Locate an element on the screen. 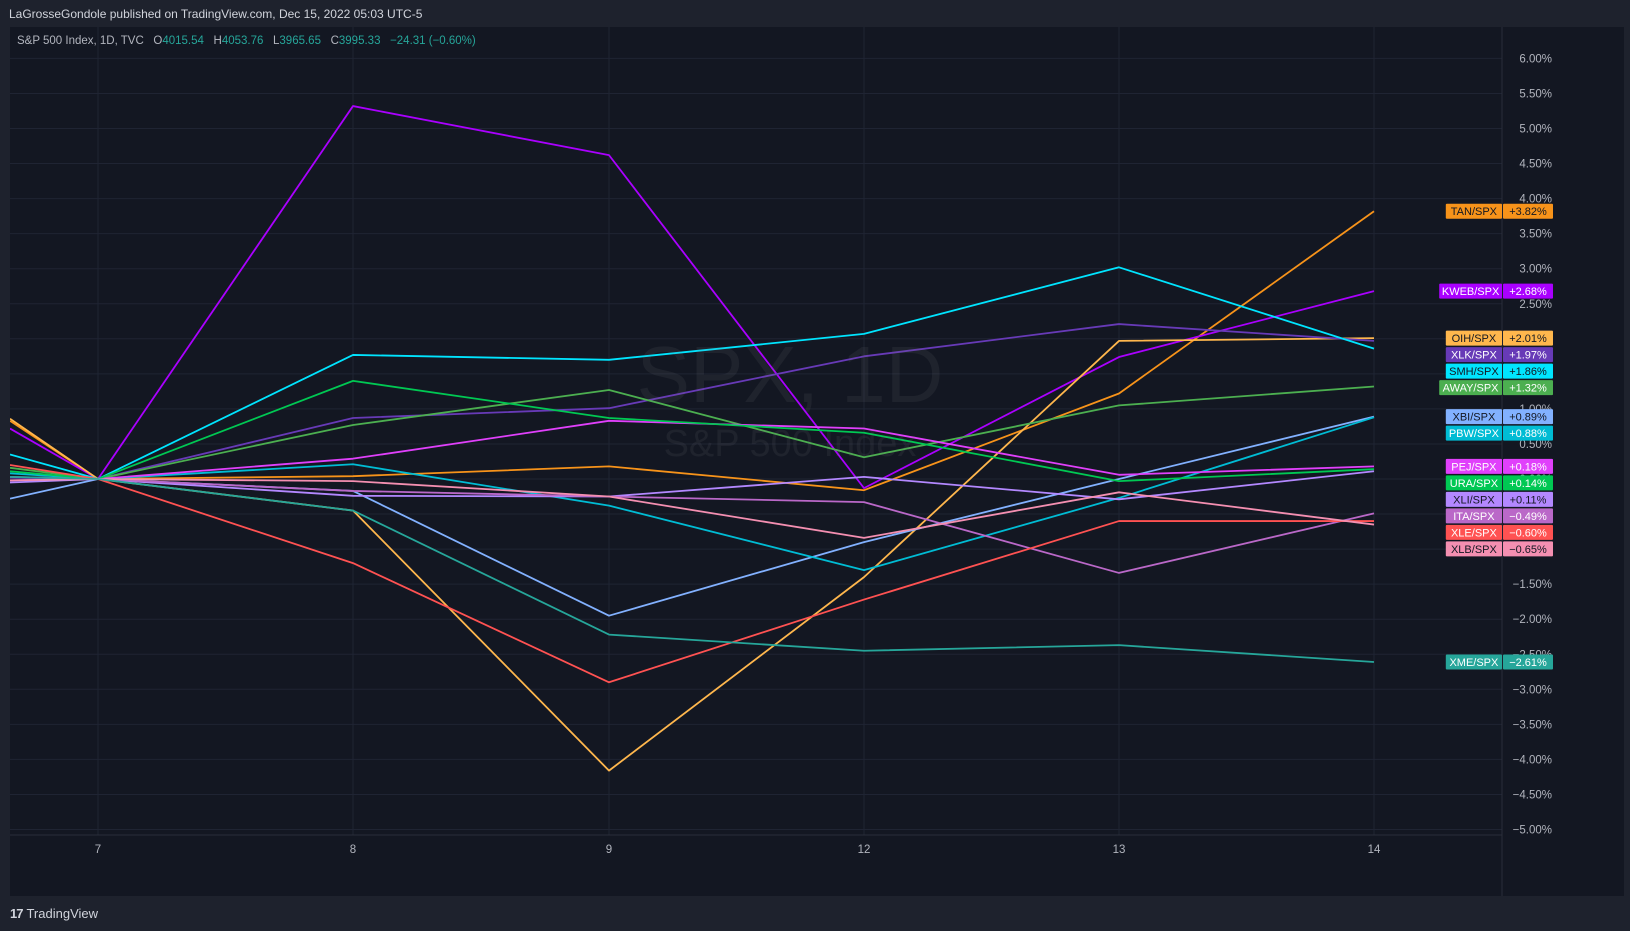 Image resolution: width=1630 pixels, height=931 pixels. series-tag-name-bg-oih-spx is located at coordinates (1473, 338).